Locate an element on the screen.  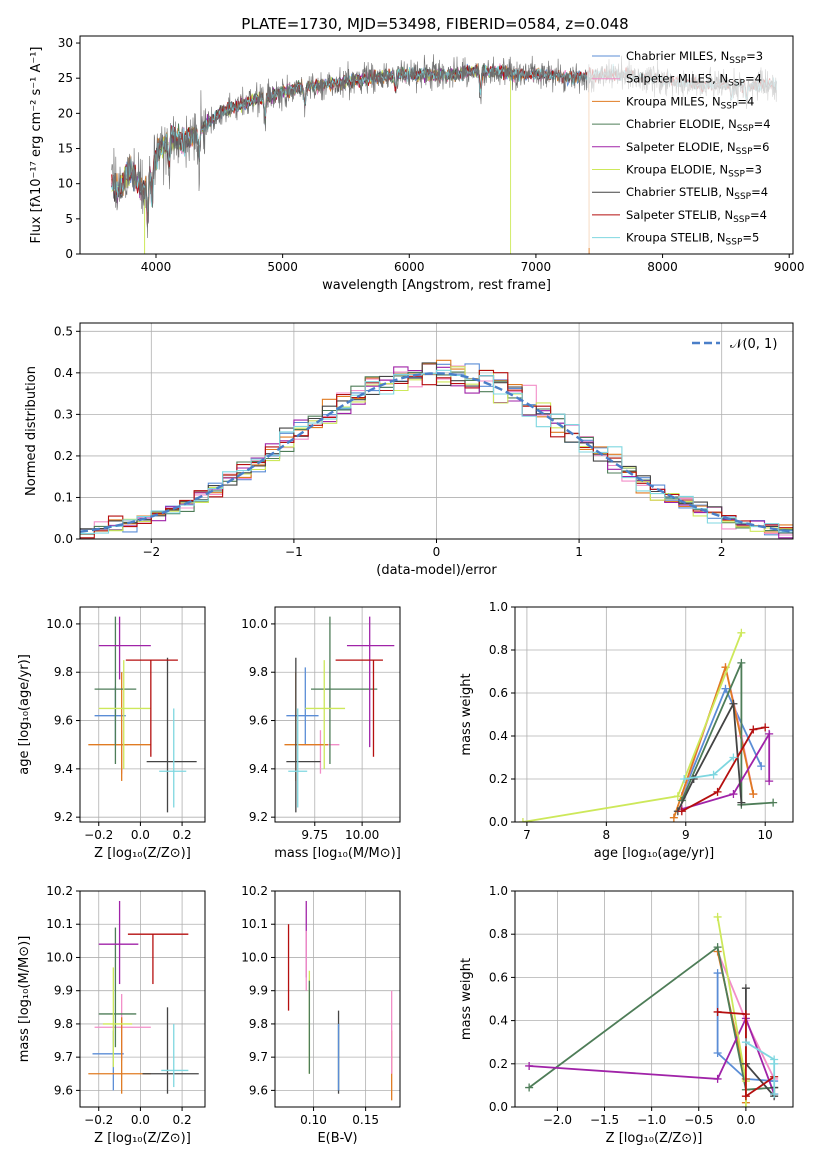
x-tick-label: 9.75 is located at coordinates (314, 835).